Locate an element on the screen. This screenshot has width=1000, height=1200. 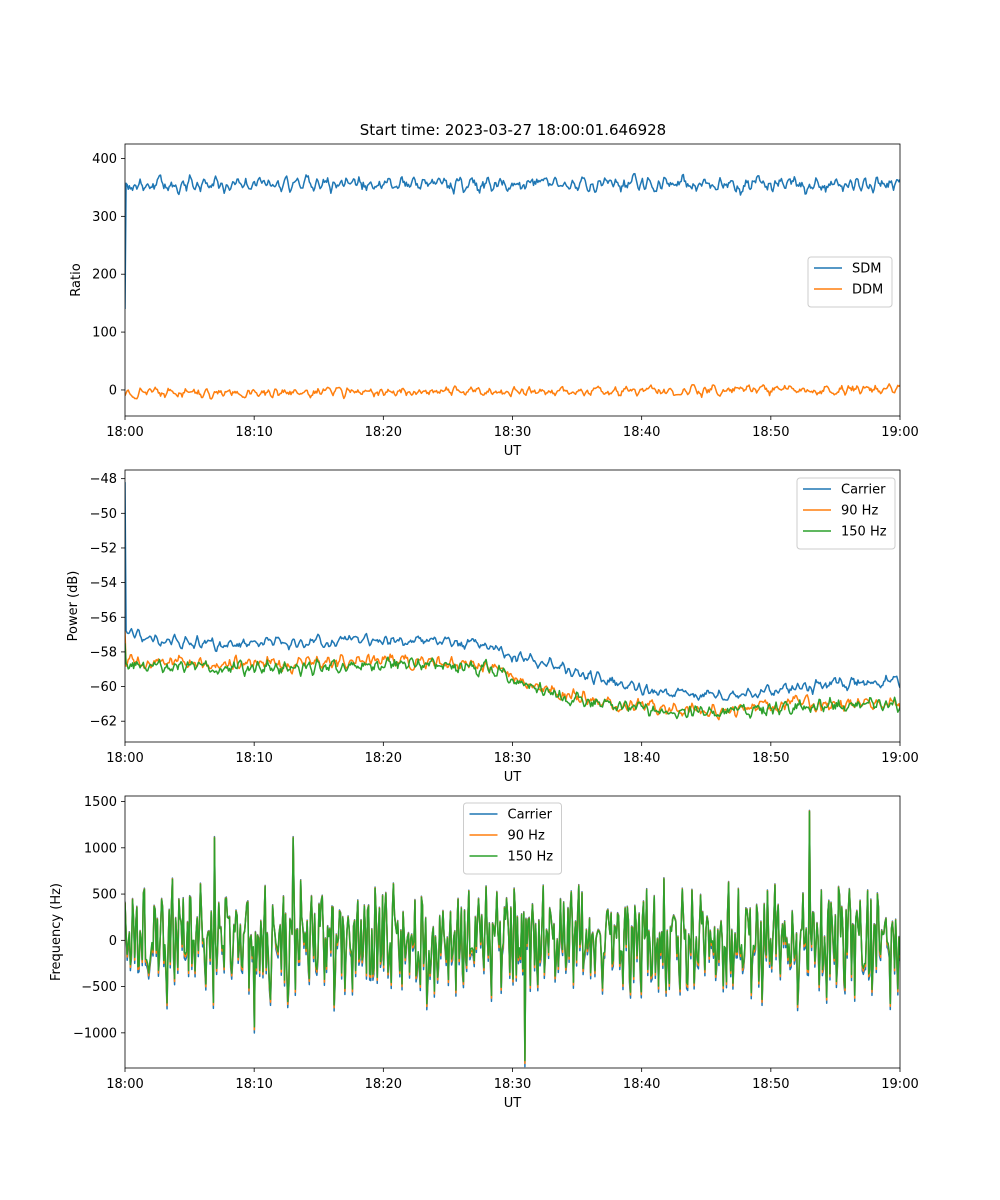
y-tick-label: 400 is located at coordinates (104, 159).